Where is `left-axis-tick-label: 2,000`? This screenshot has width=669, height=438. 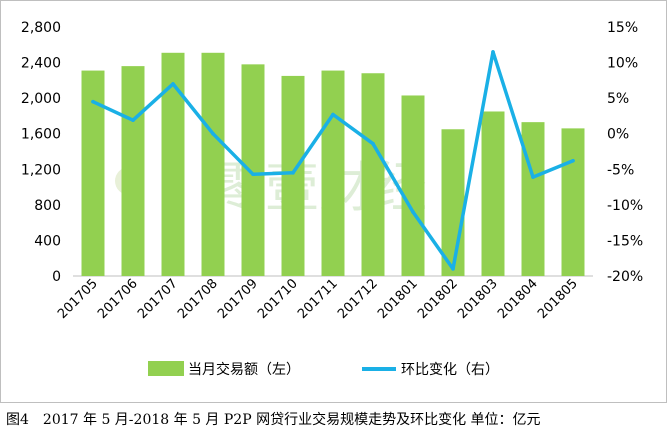 left-axis-tick-label: 2,000 is located at coordinates (41, 99).